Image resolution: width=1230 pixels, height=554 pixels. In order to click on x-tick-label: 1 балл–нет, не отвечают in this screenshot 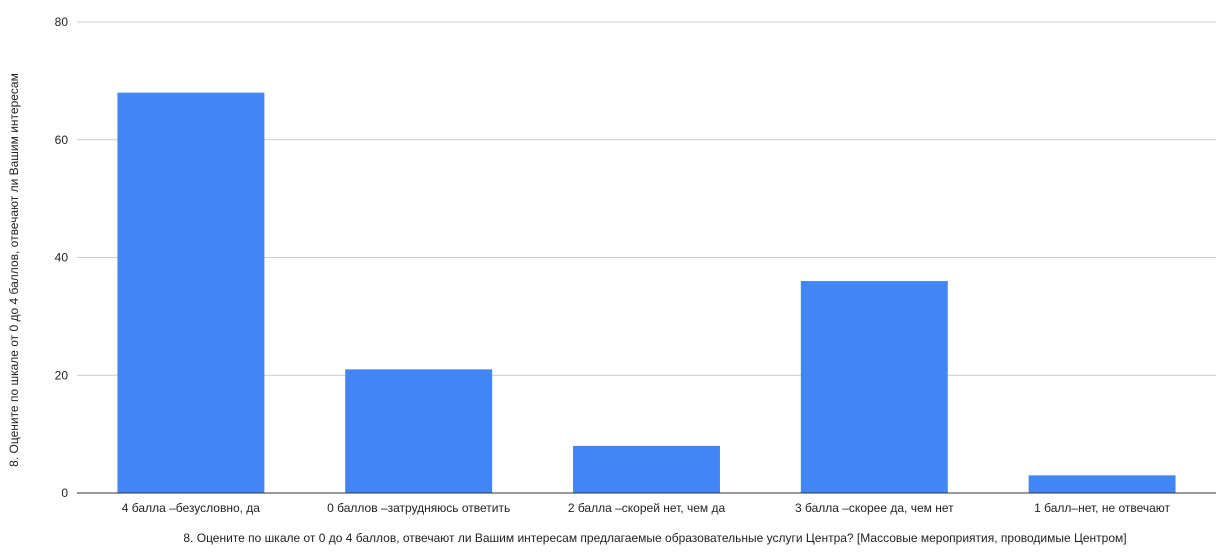, I will do `click(1102, 508)`.